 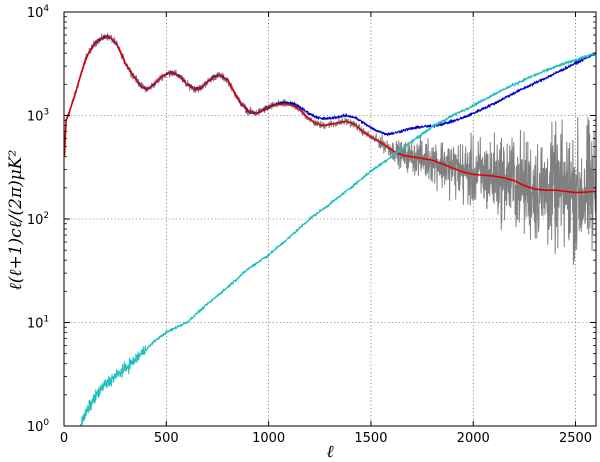 I want to click on x-tick-label: 1500, so click(x=370, y=438).